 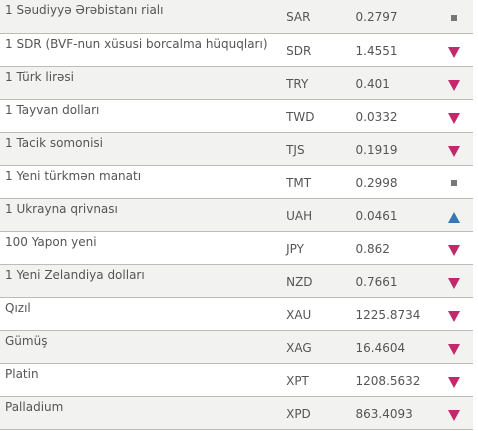 I want to click on exchange-rate-value: 0.0461, so click(x=395, y=215).